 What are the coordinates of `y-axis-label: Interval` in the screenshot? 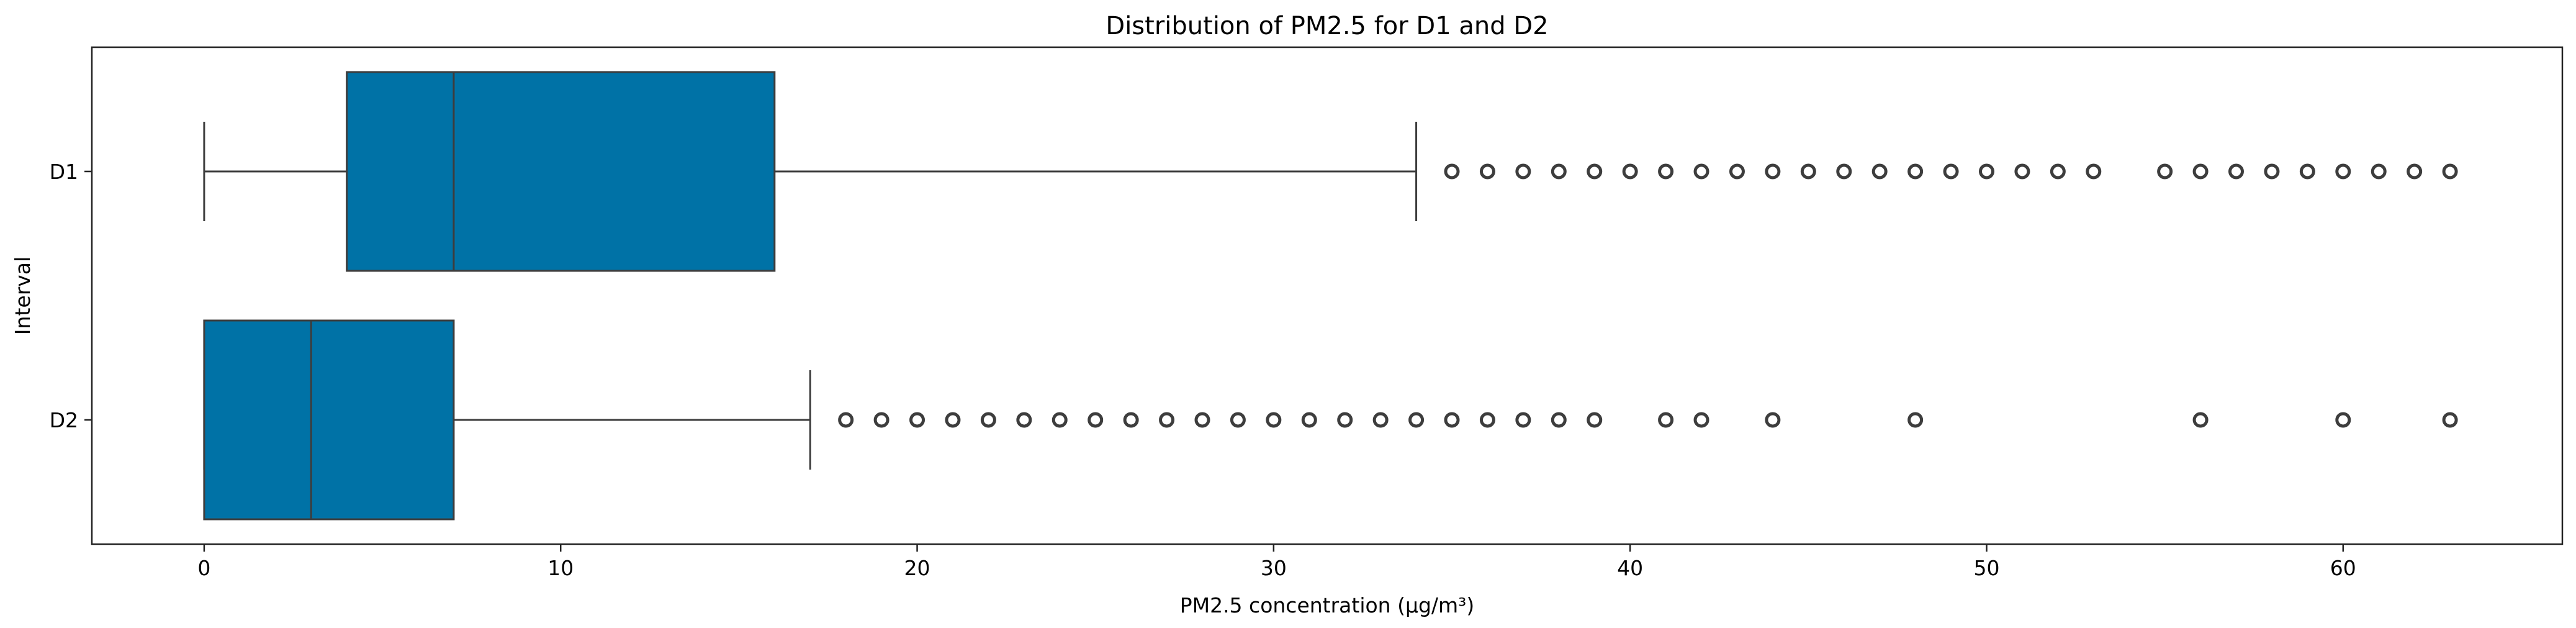 It's located at (23, 296).